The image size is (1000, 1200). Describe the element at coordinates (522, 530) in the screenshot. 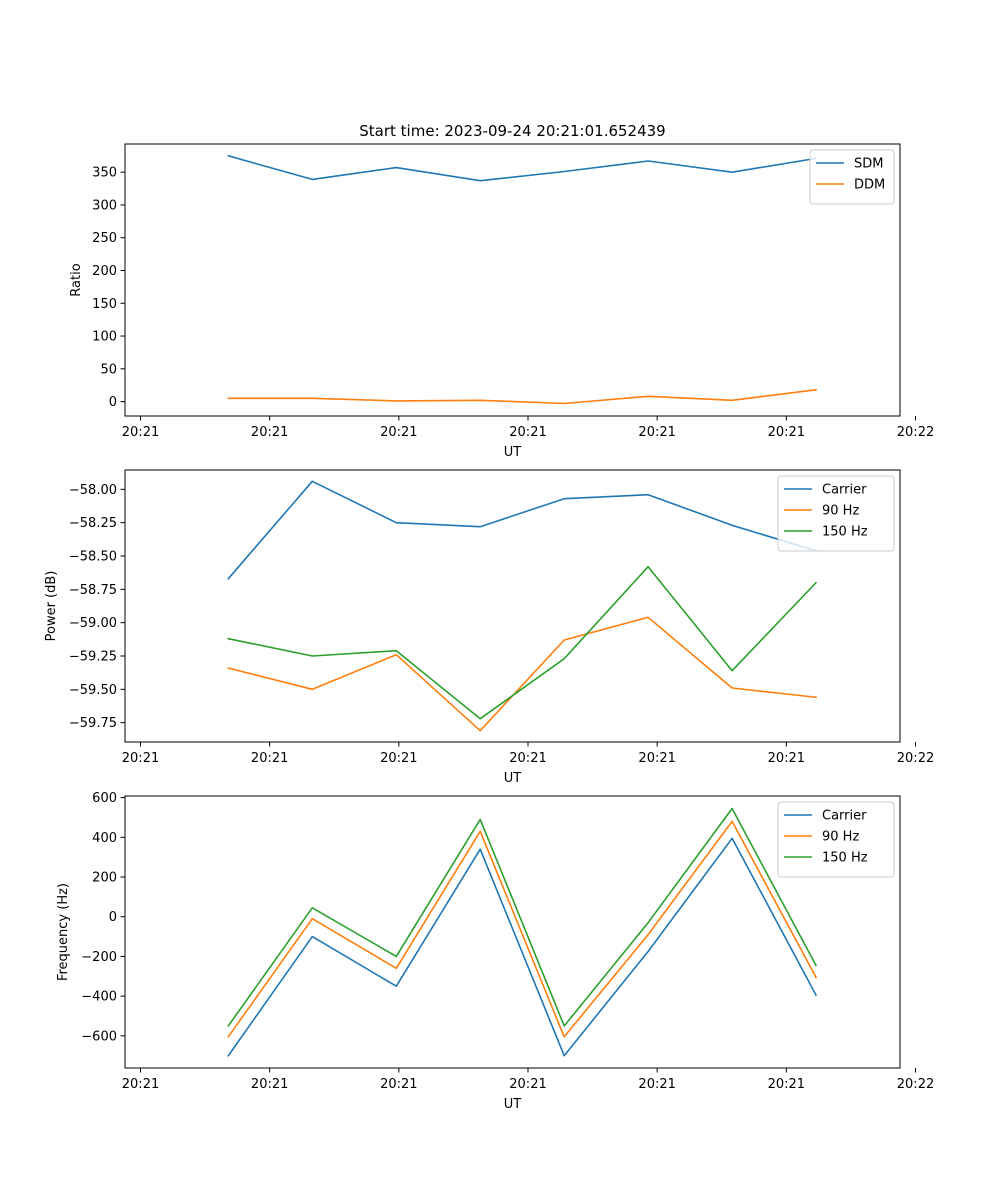

I see `chart-2-series-carrier-line` at that location.